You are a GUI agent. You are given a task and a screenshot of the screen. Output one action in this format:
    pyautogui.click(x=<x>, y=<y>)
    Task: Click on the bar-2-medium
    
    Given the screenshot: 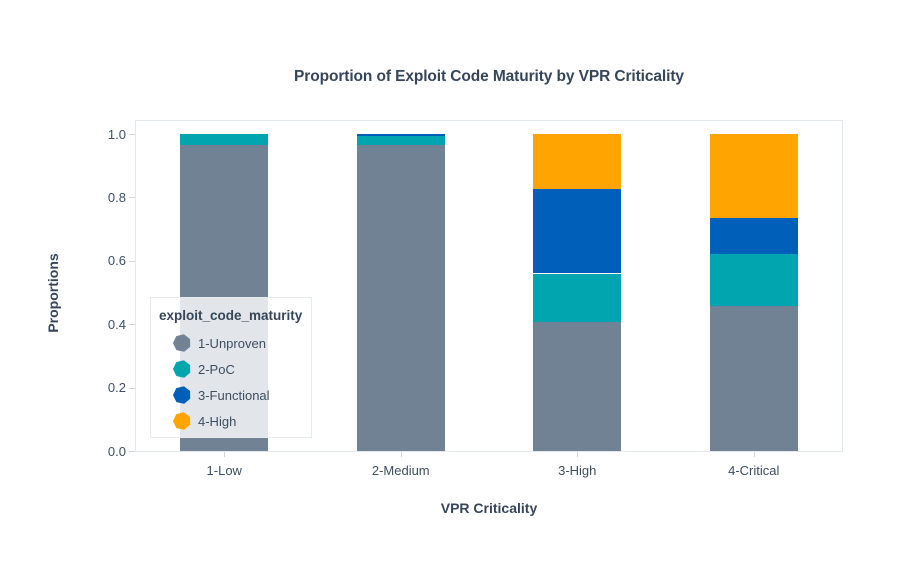 What is the action you would take?
    pyautogui.click(x=400, y=286)
    